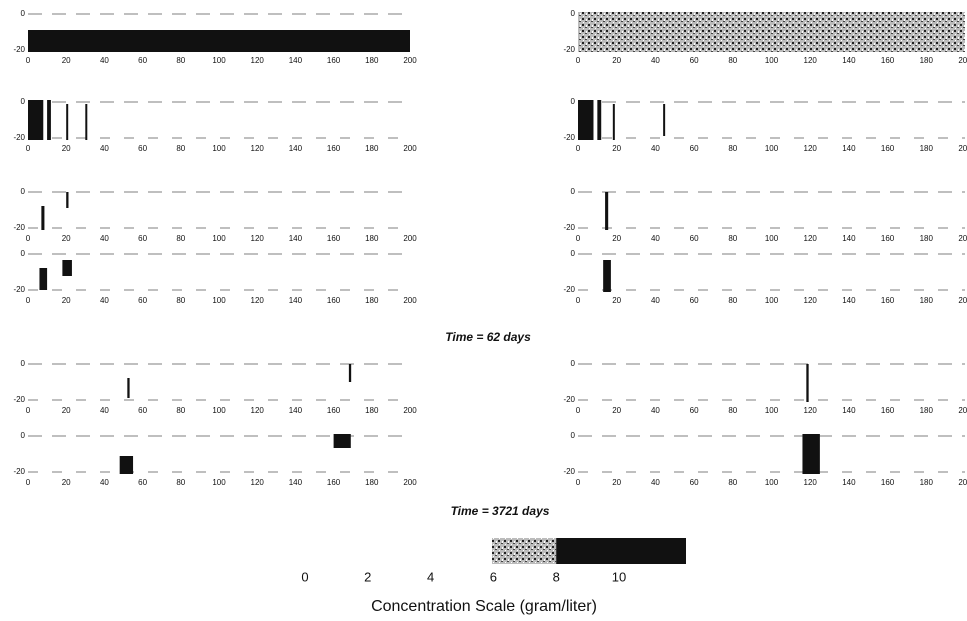 The height and width of the screenshot is (621, 967). Describe the element at coordinates (430, 576) in the screenshot. I see `colorbar-tick-label: 4` at that location.